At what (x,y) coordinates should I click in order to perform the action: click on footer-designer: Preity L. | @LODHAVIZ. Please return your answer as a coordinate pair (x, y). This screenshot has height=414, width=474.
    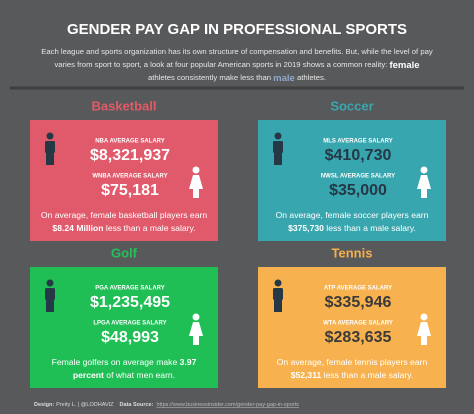
    Looking at the image, I should click on (85, 405).